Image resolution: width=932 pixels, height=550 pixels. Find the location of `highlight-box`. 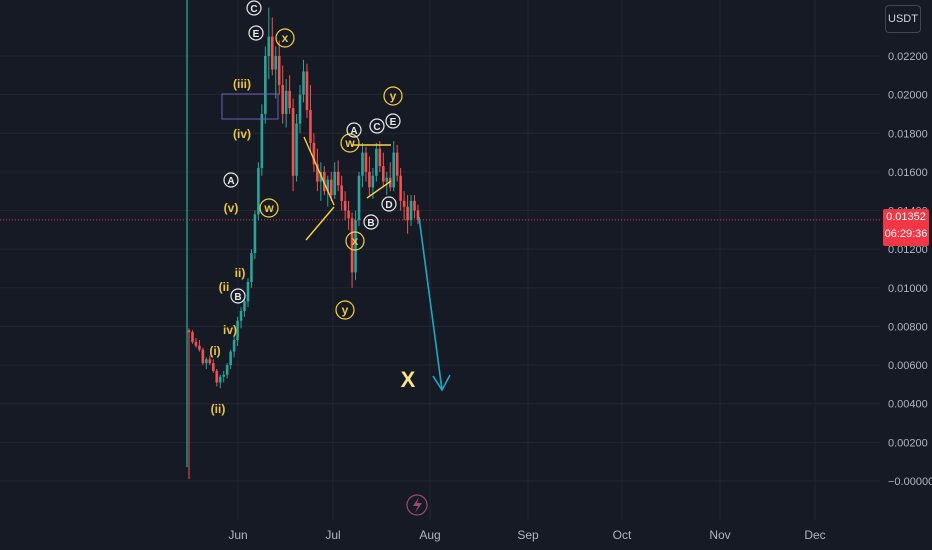

highlight-box is located at coordinates (250, 106).